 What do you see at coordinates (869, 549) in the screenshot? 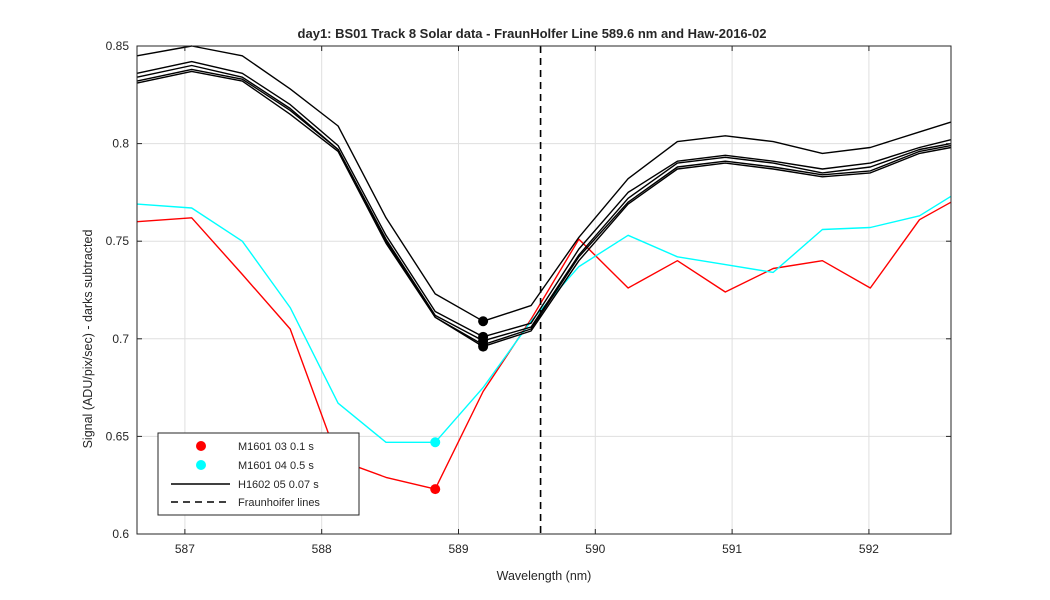
I see `x-tick-label: 592` at bounding box center [869, 549].